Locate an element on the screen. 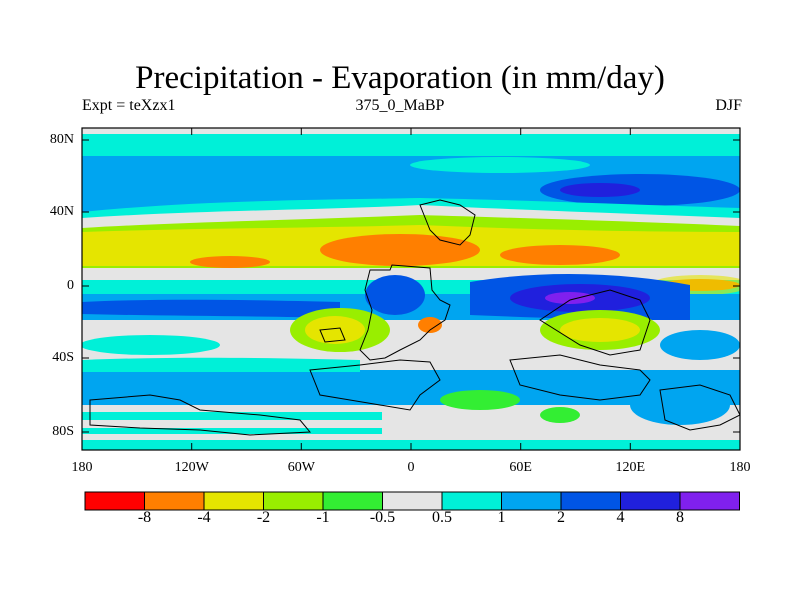 The height and width of the screenshot is (600, 800). coast-island is located at coordinates (332, 335).